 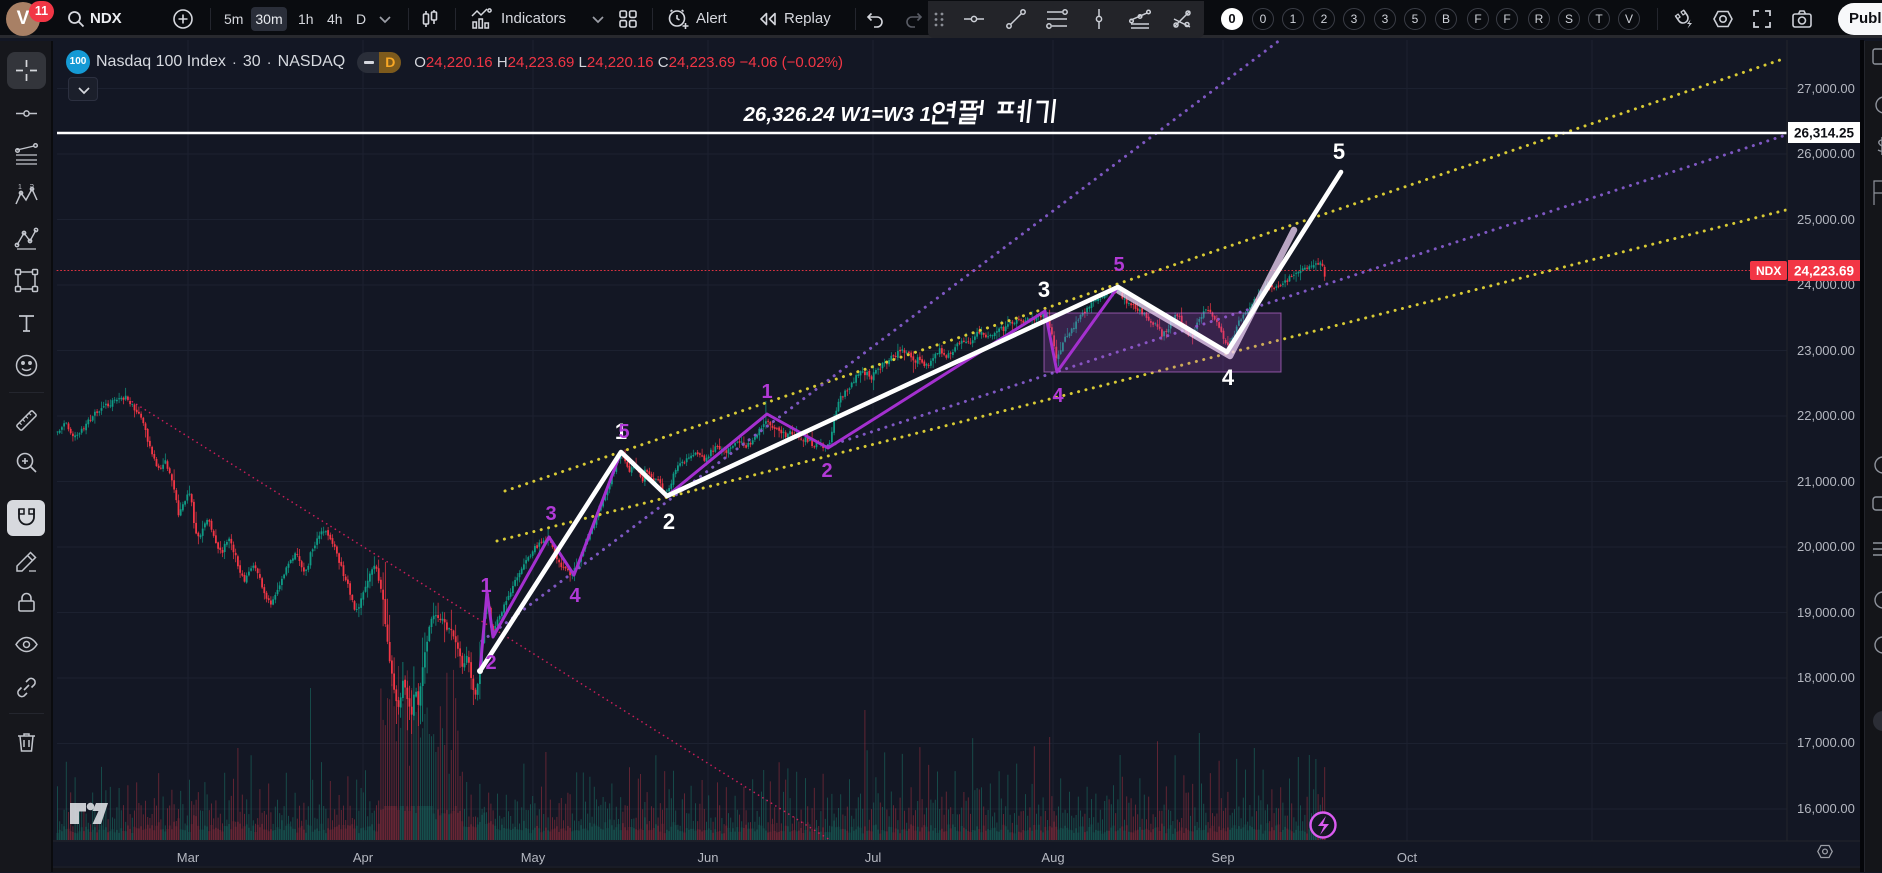 What do you see at coordinates (1826, 612) in the screenshot?
I see `svg-text: 19,000.00` at bounding box center [1826, 612].